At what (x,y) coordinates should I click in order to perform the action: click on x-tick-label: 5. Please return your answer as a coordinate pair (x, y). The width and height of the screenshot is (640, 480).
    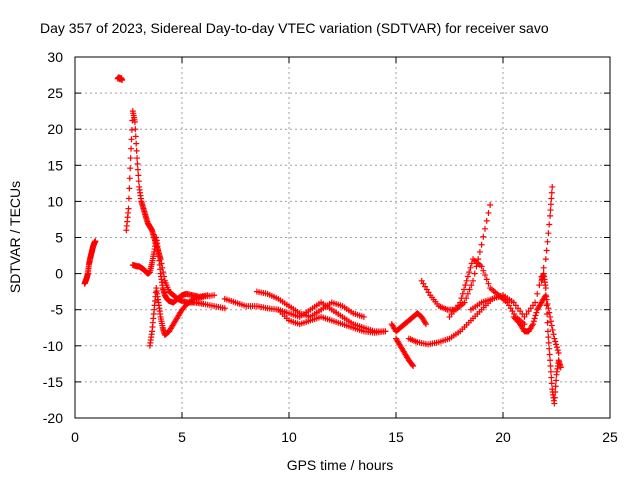
    Looking at the image, I should click on (182, 437).